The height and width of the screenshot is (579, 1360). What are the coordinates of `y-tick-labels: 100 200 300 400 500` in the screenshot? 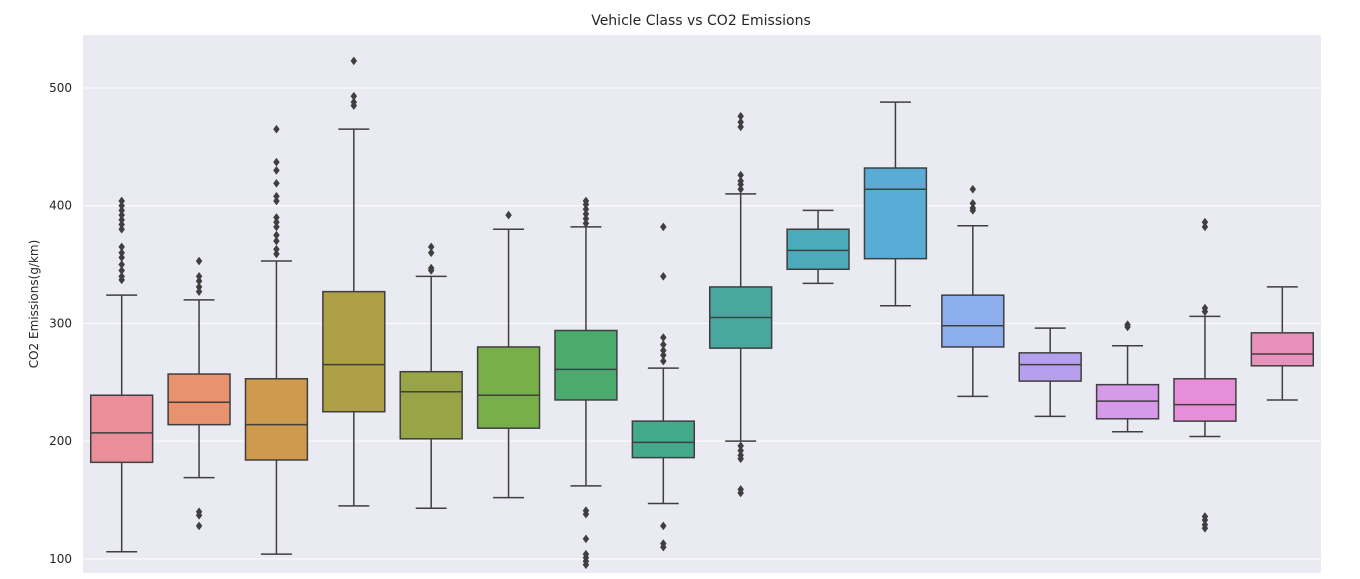 It's located at (60, 323).